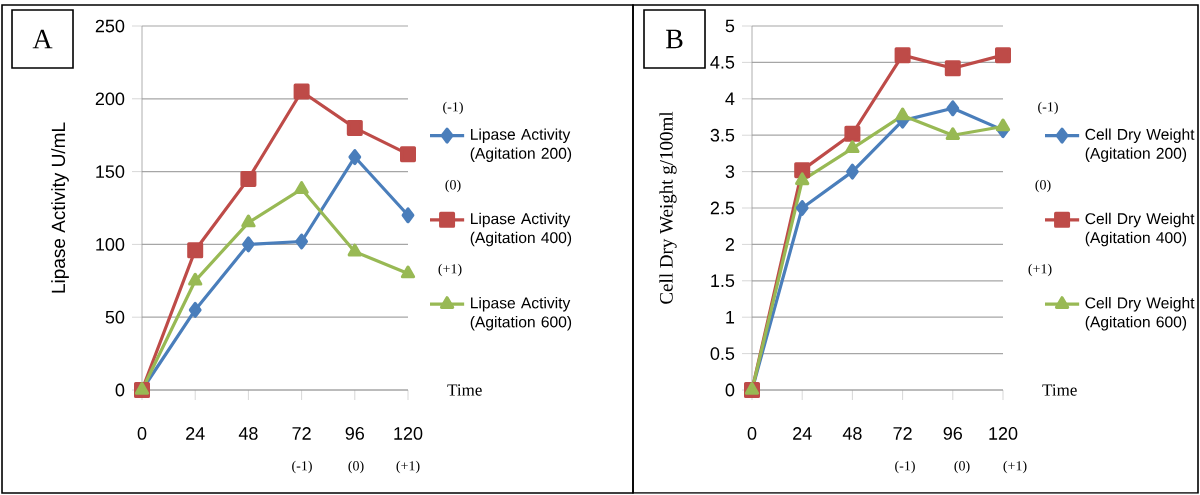 Image resolution: width=1200 pixels, height=495 pixels. Describe the element at coordinates (730, 26) in the screenshot. I see `y-tick-label: 5` at that location.